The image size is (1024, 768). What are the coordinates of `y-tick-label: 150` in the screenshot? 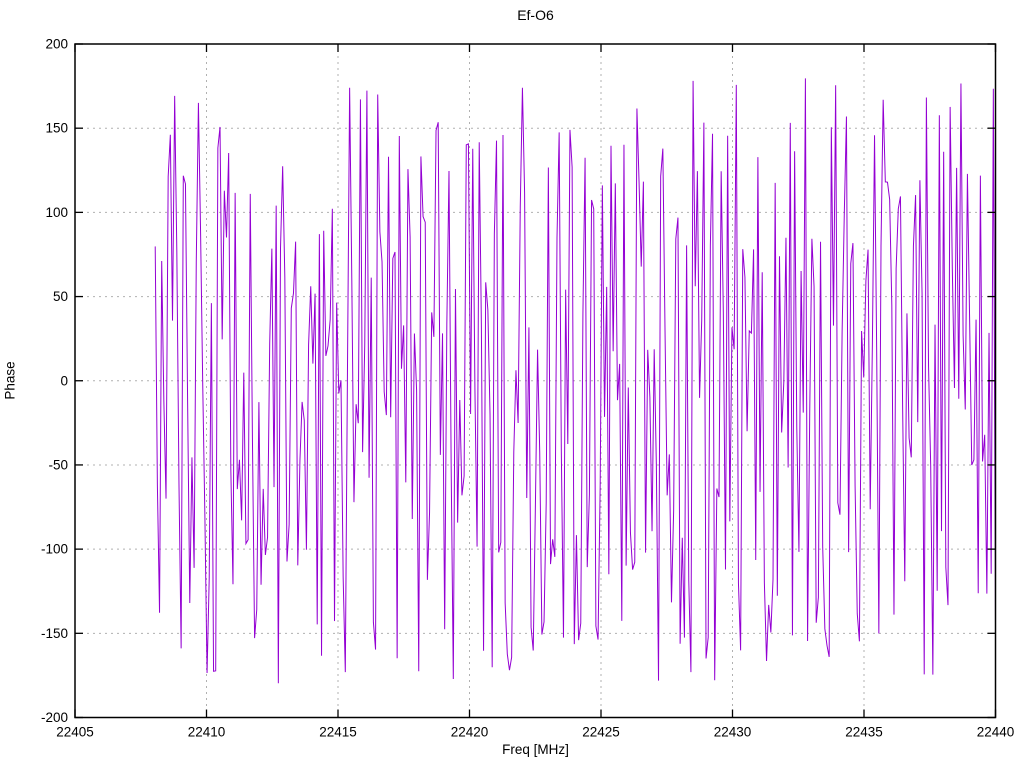 It's located at (56, 128).